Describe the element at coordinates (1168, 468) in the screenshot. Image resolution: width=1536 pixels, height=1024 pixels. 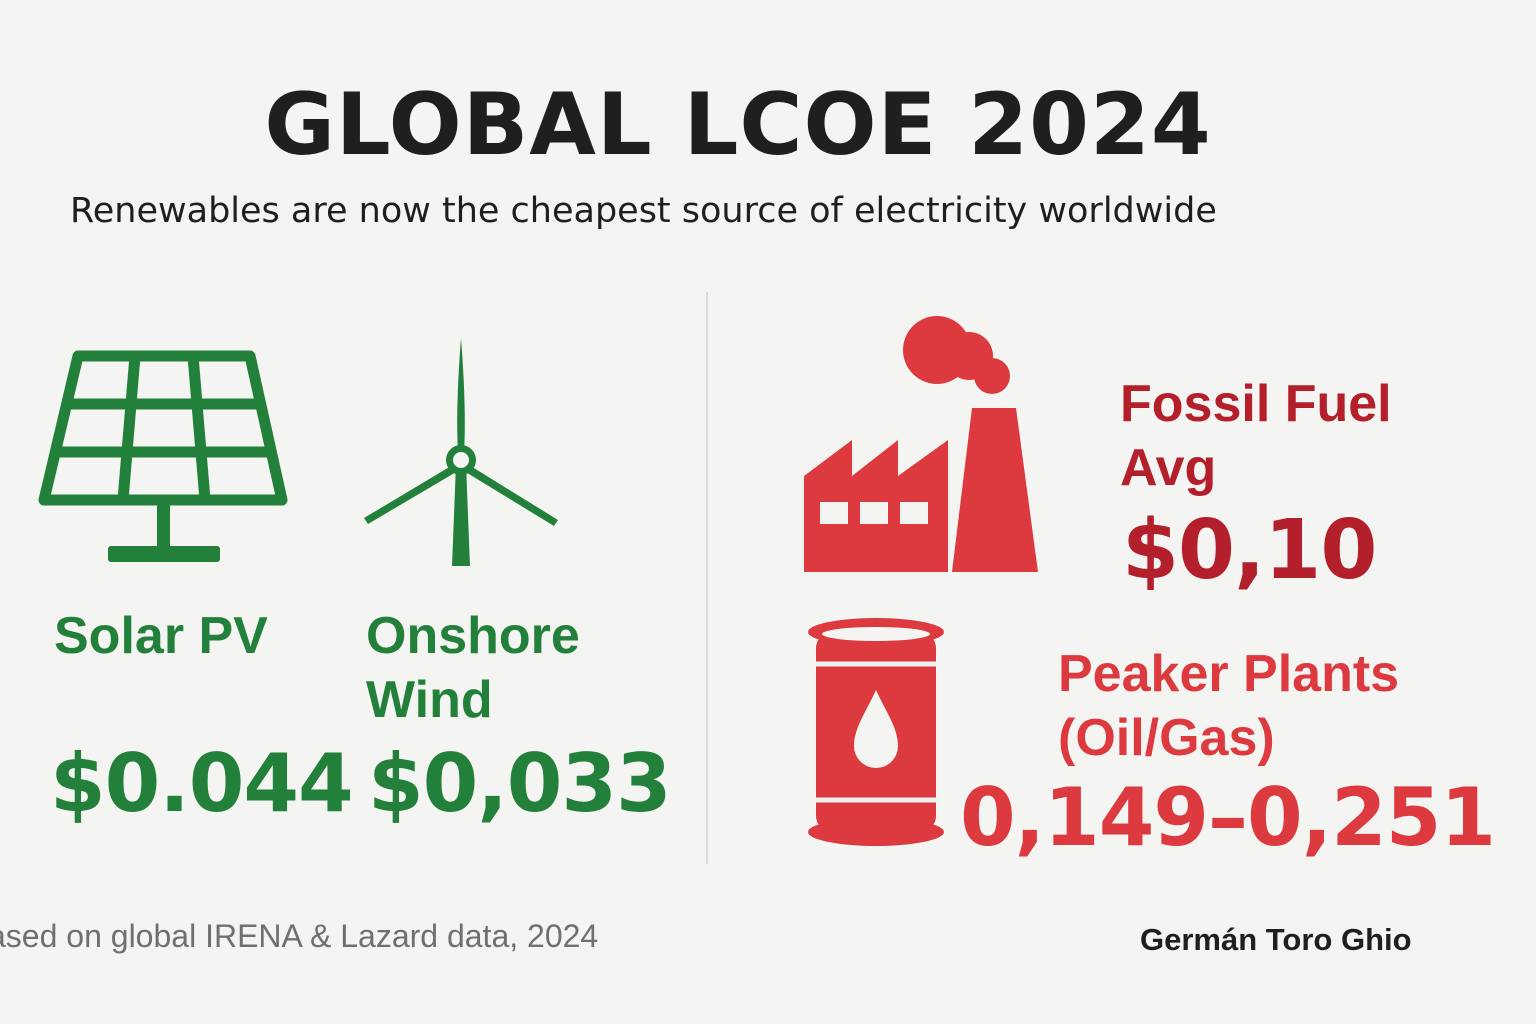
I see `fossil-fuel-label-line2: Avg` at that location.